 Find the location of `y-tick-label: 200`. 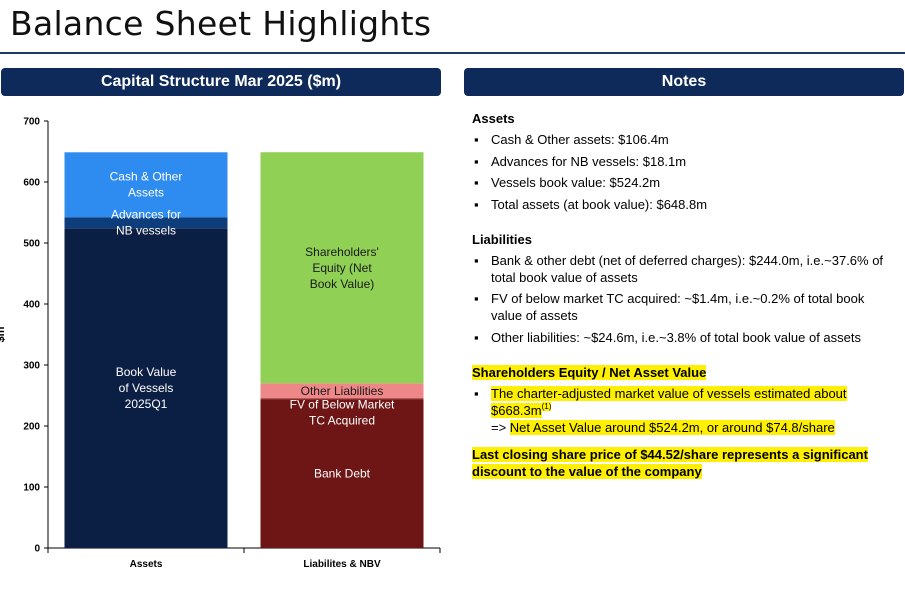

y-tick-label: 200 is located at coordinates (31, 427).